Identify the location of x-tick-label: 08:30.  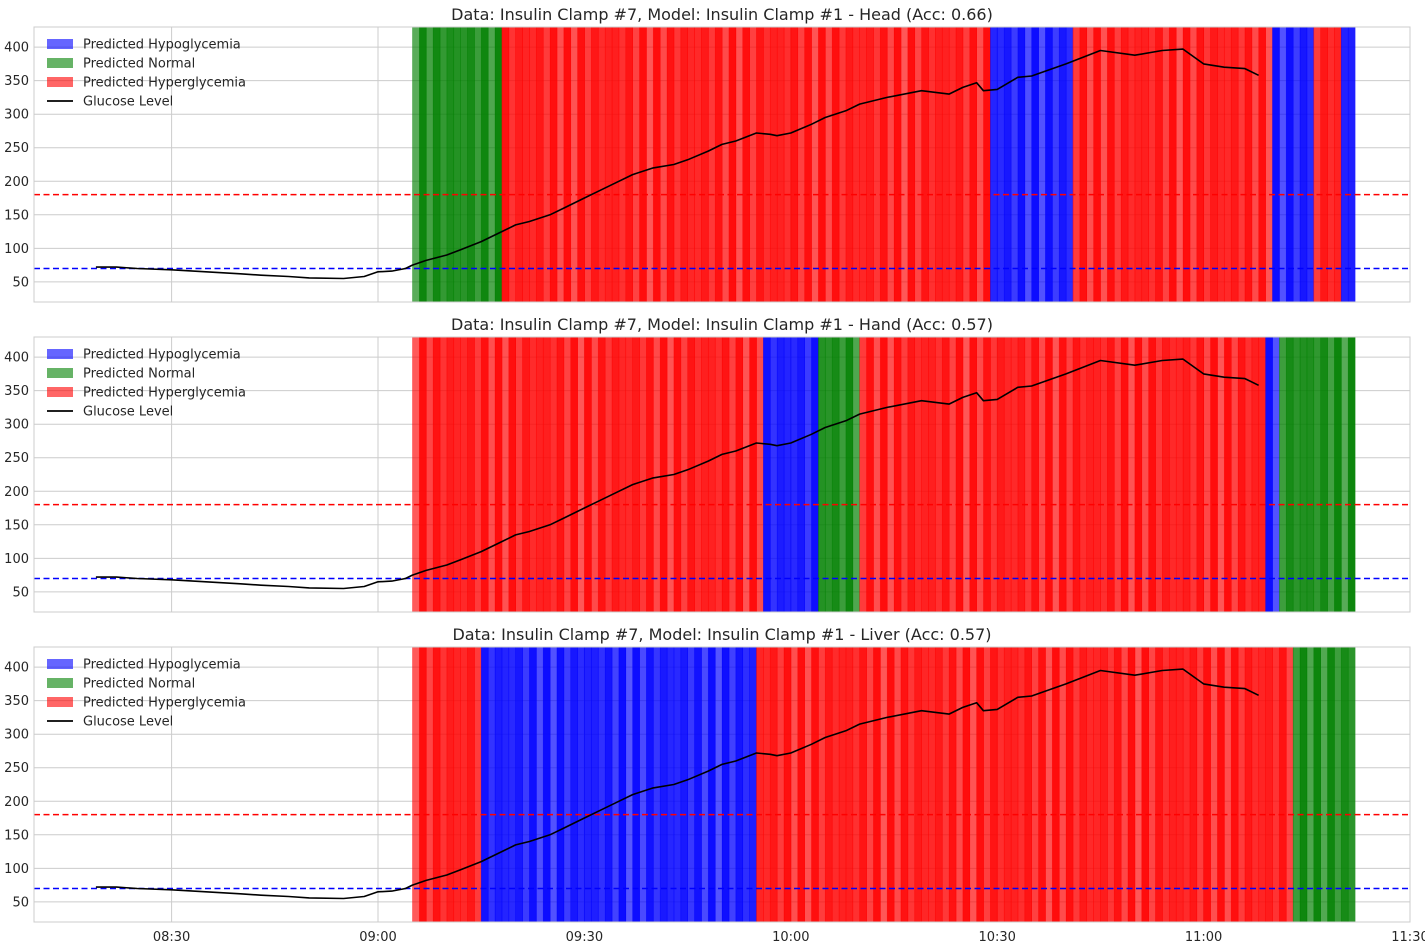
(171, 937).